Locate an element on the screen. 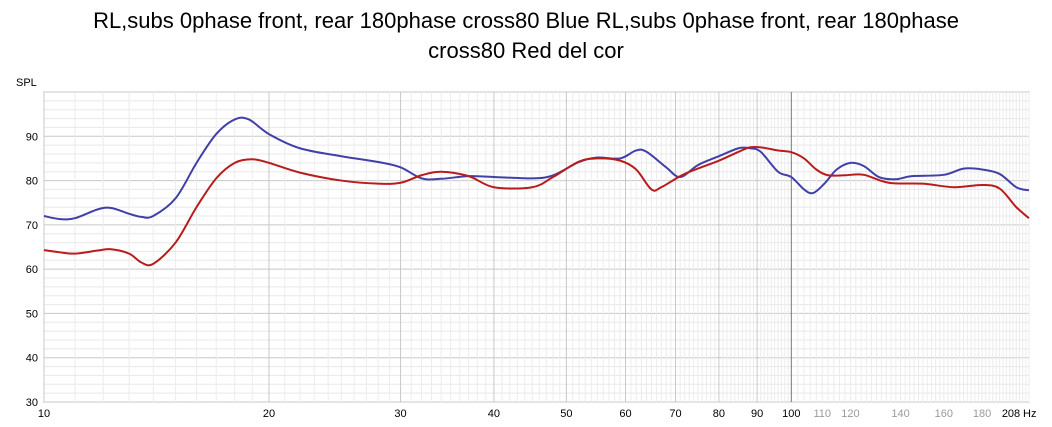 The width and height of the screenshot is (1052, 427). x-tick-label-minor: 140 is located at coordinates (900, 414).